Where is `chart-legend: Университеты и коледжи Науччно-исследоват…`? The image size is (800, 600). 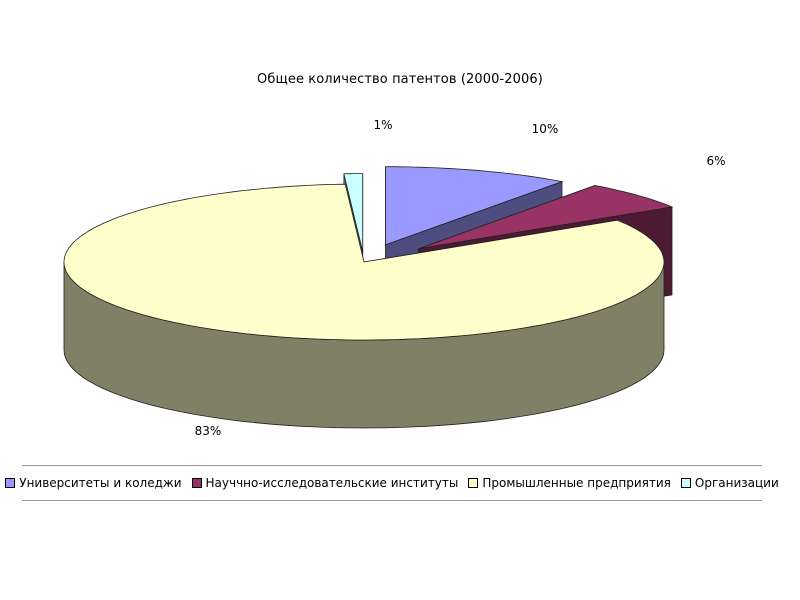
chart-legend: Университеты и коледжи Науччно-исследоват… is located at coordinates (392, 483).